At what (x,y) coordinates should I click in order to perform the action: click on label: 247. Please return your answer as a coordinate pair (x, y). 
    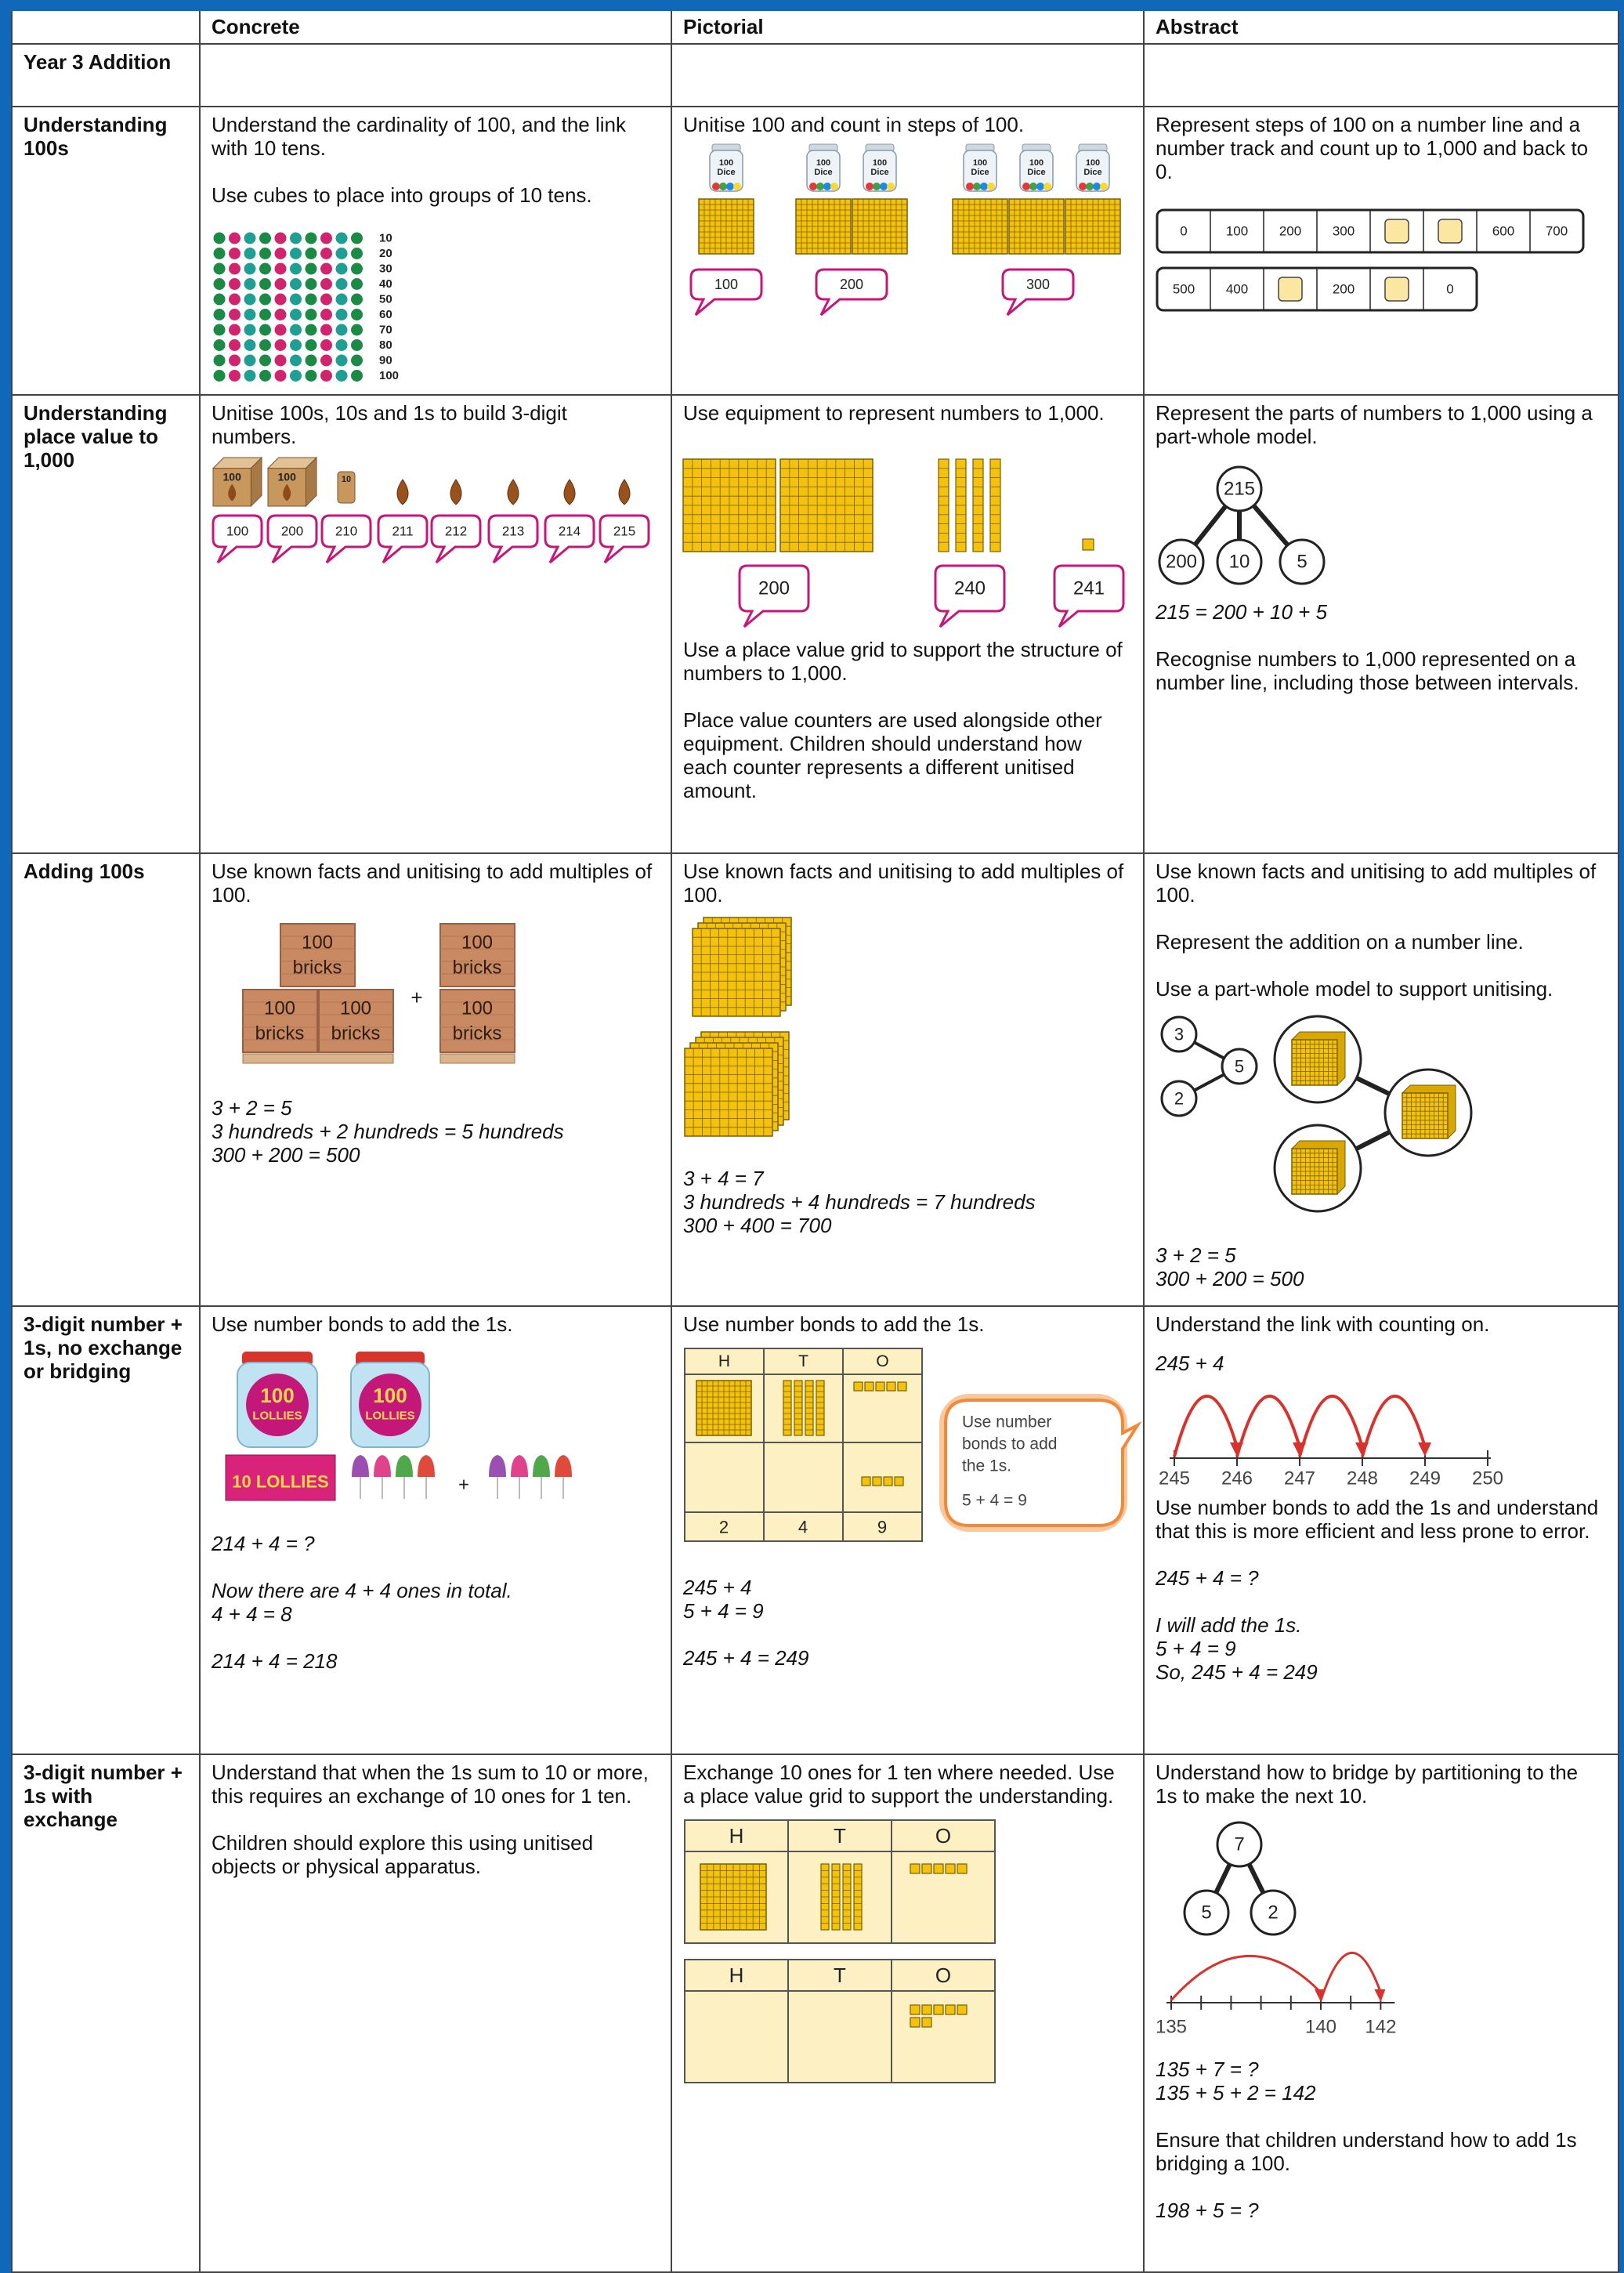
    Looking at the image, I should click on (1299, 1478).